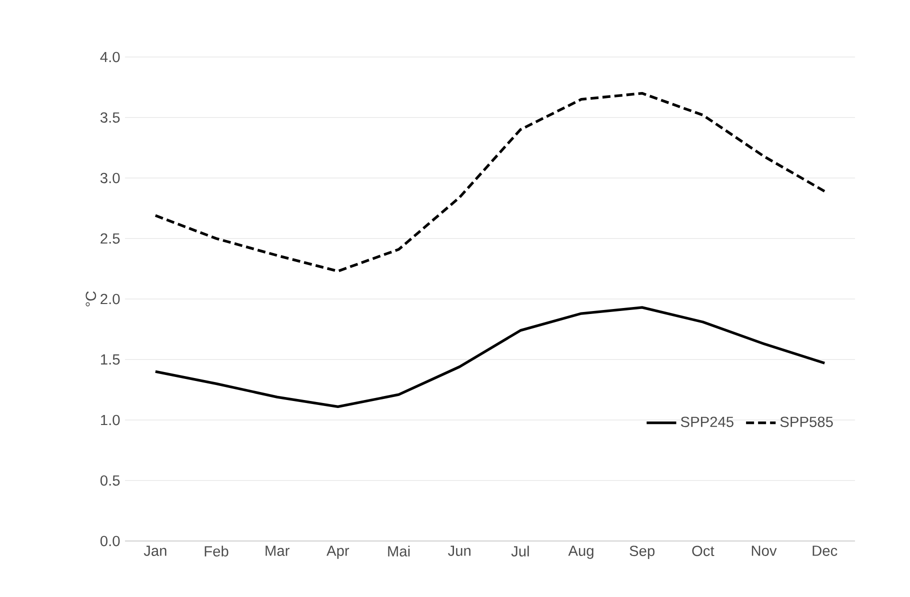 The width and height of the screenshot is (910, 597). What do you see at coordinates (825, 551) in the screenshot?
I see `x-tick-label: Dec` at bounding box center [825, 551].